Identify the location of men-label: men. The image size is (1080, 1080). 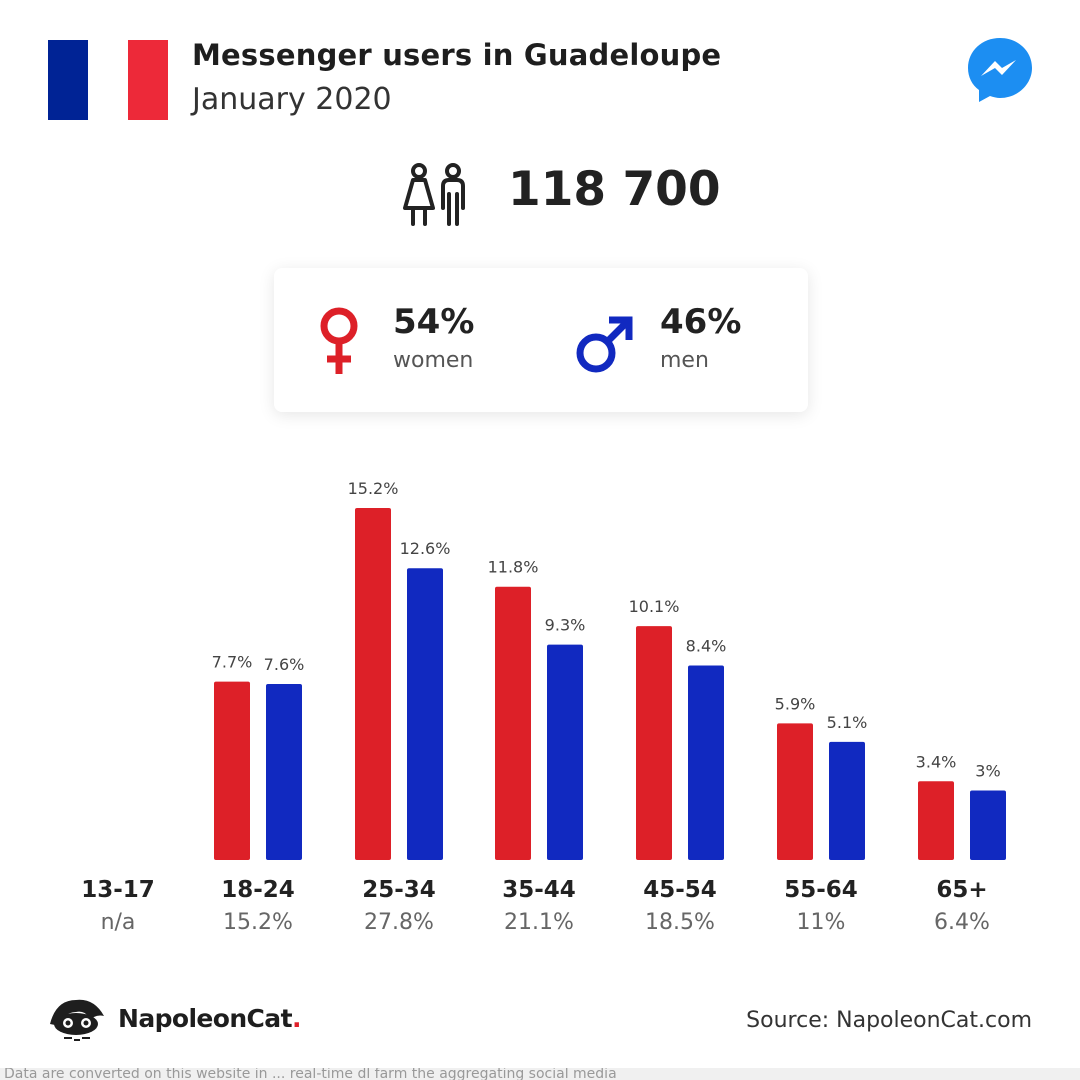
(684, 360).